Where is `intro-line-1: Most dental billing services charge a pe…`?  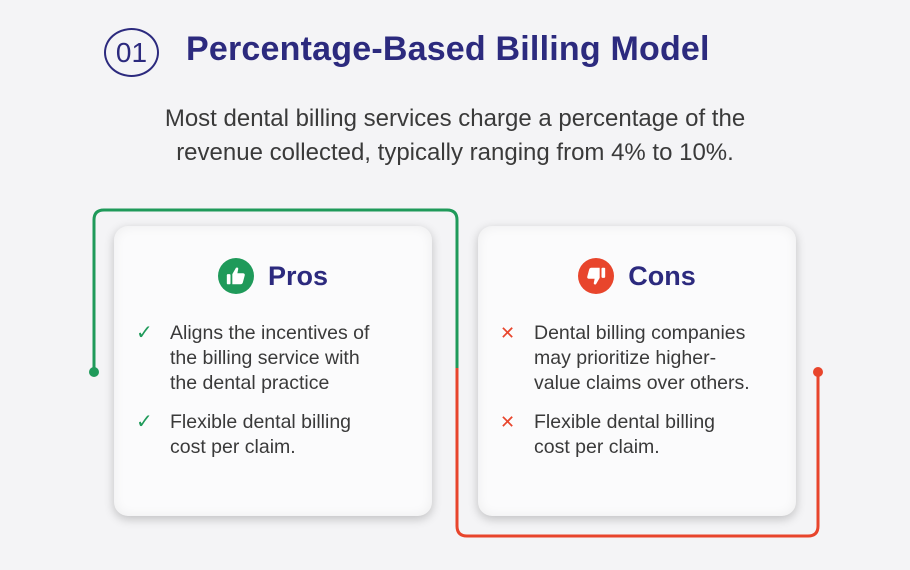 intro-line-1: Most dental billing services charge a pe… is located at coordinates (455, 118).